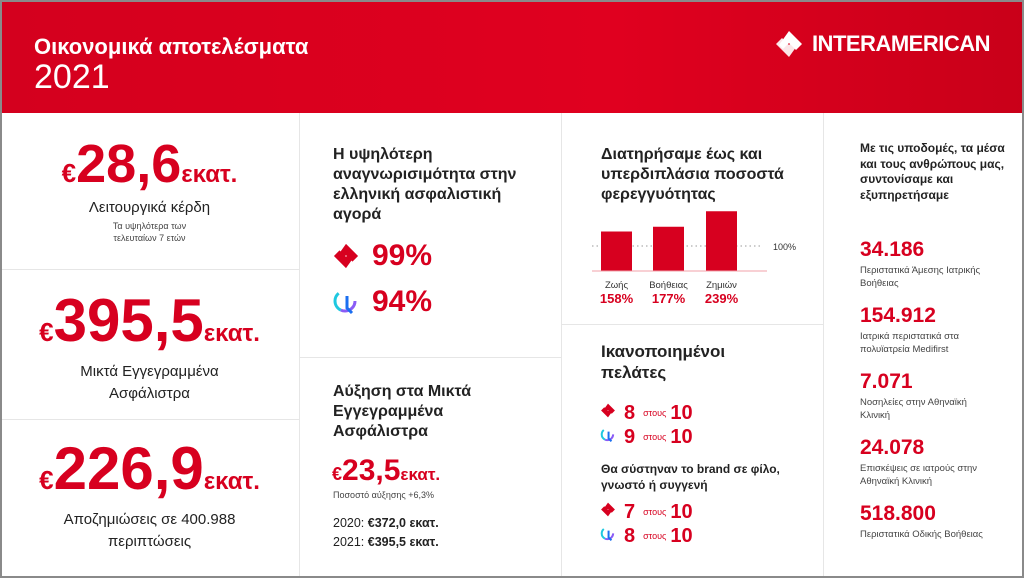  I want to click on brand-logo: INTERAMERICAN, so click(882, 44).